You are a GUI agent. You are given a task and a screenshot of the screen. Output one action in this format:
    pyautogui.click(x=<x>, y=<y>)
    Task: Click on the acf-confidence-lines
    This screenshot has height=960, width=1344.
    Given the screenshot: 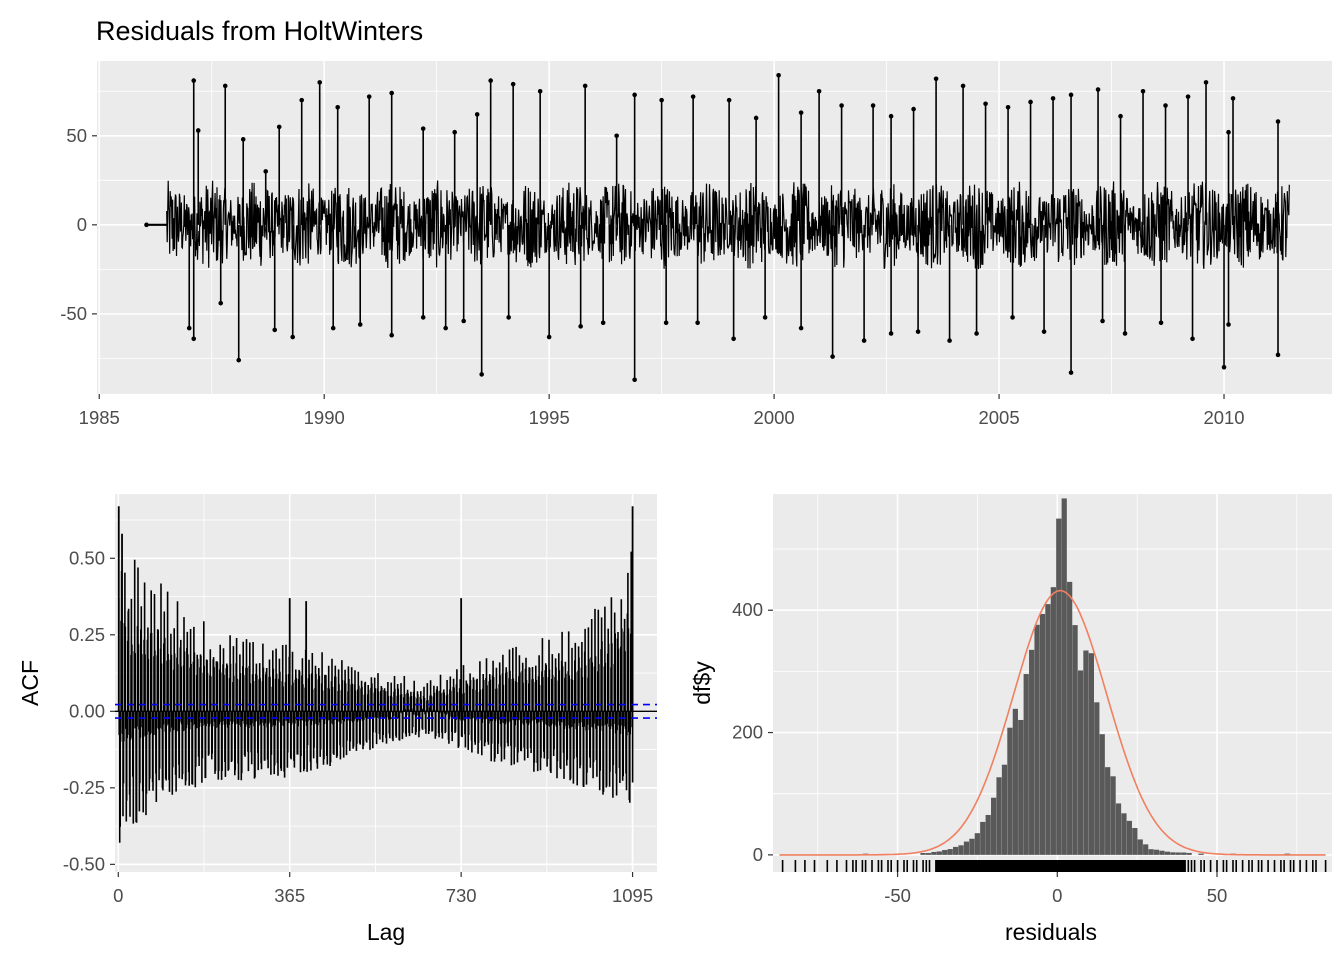 What is the action you would take?
    pyautogui.click(x=386, y=711)
    